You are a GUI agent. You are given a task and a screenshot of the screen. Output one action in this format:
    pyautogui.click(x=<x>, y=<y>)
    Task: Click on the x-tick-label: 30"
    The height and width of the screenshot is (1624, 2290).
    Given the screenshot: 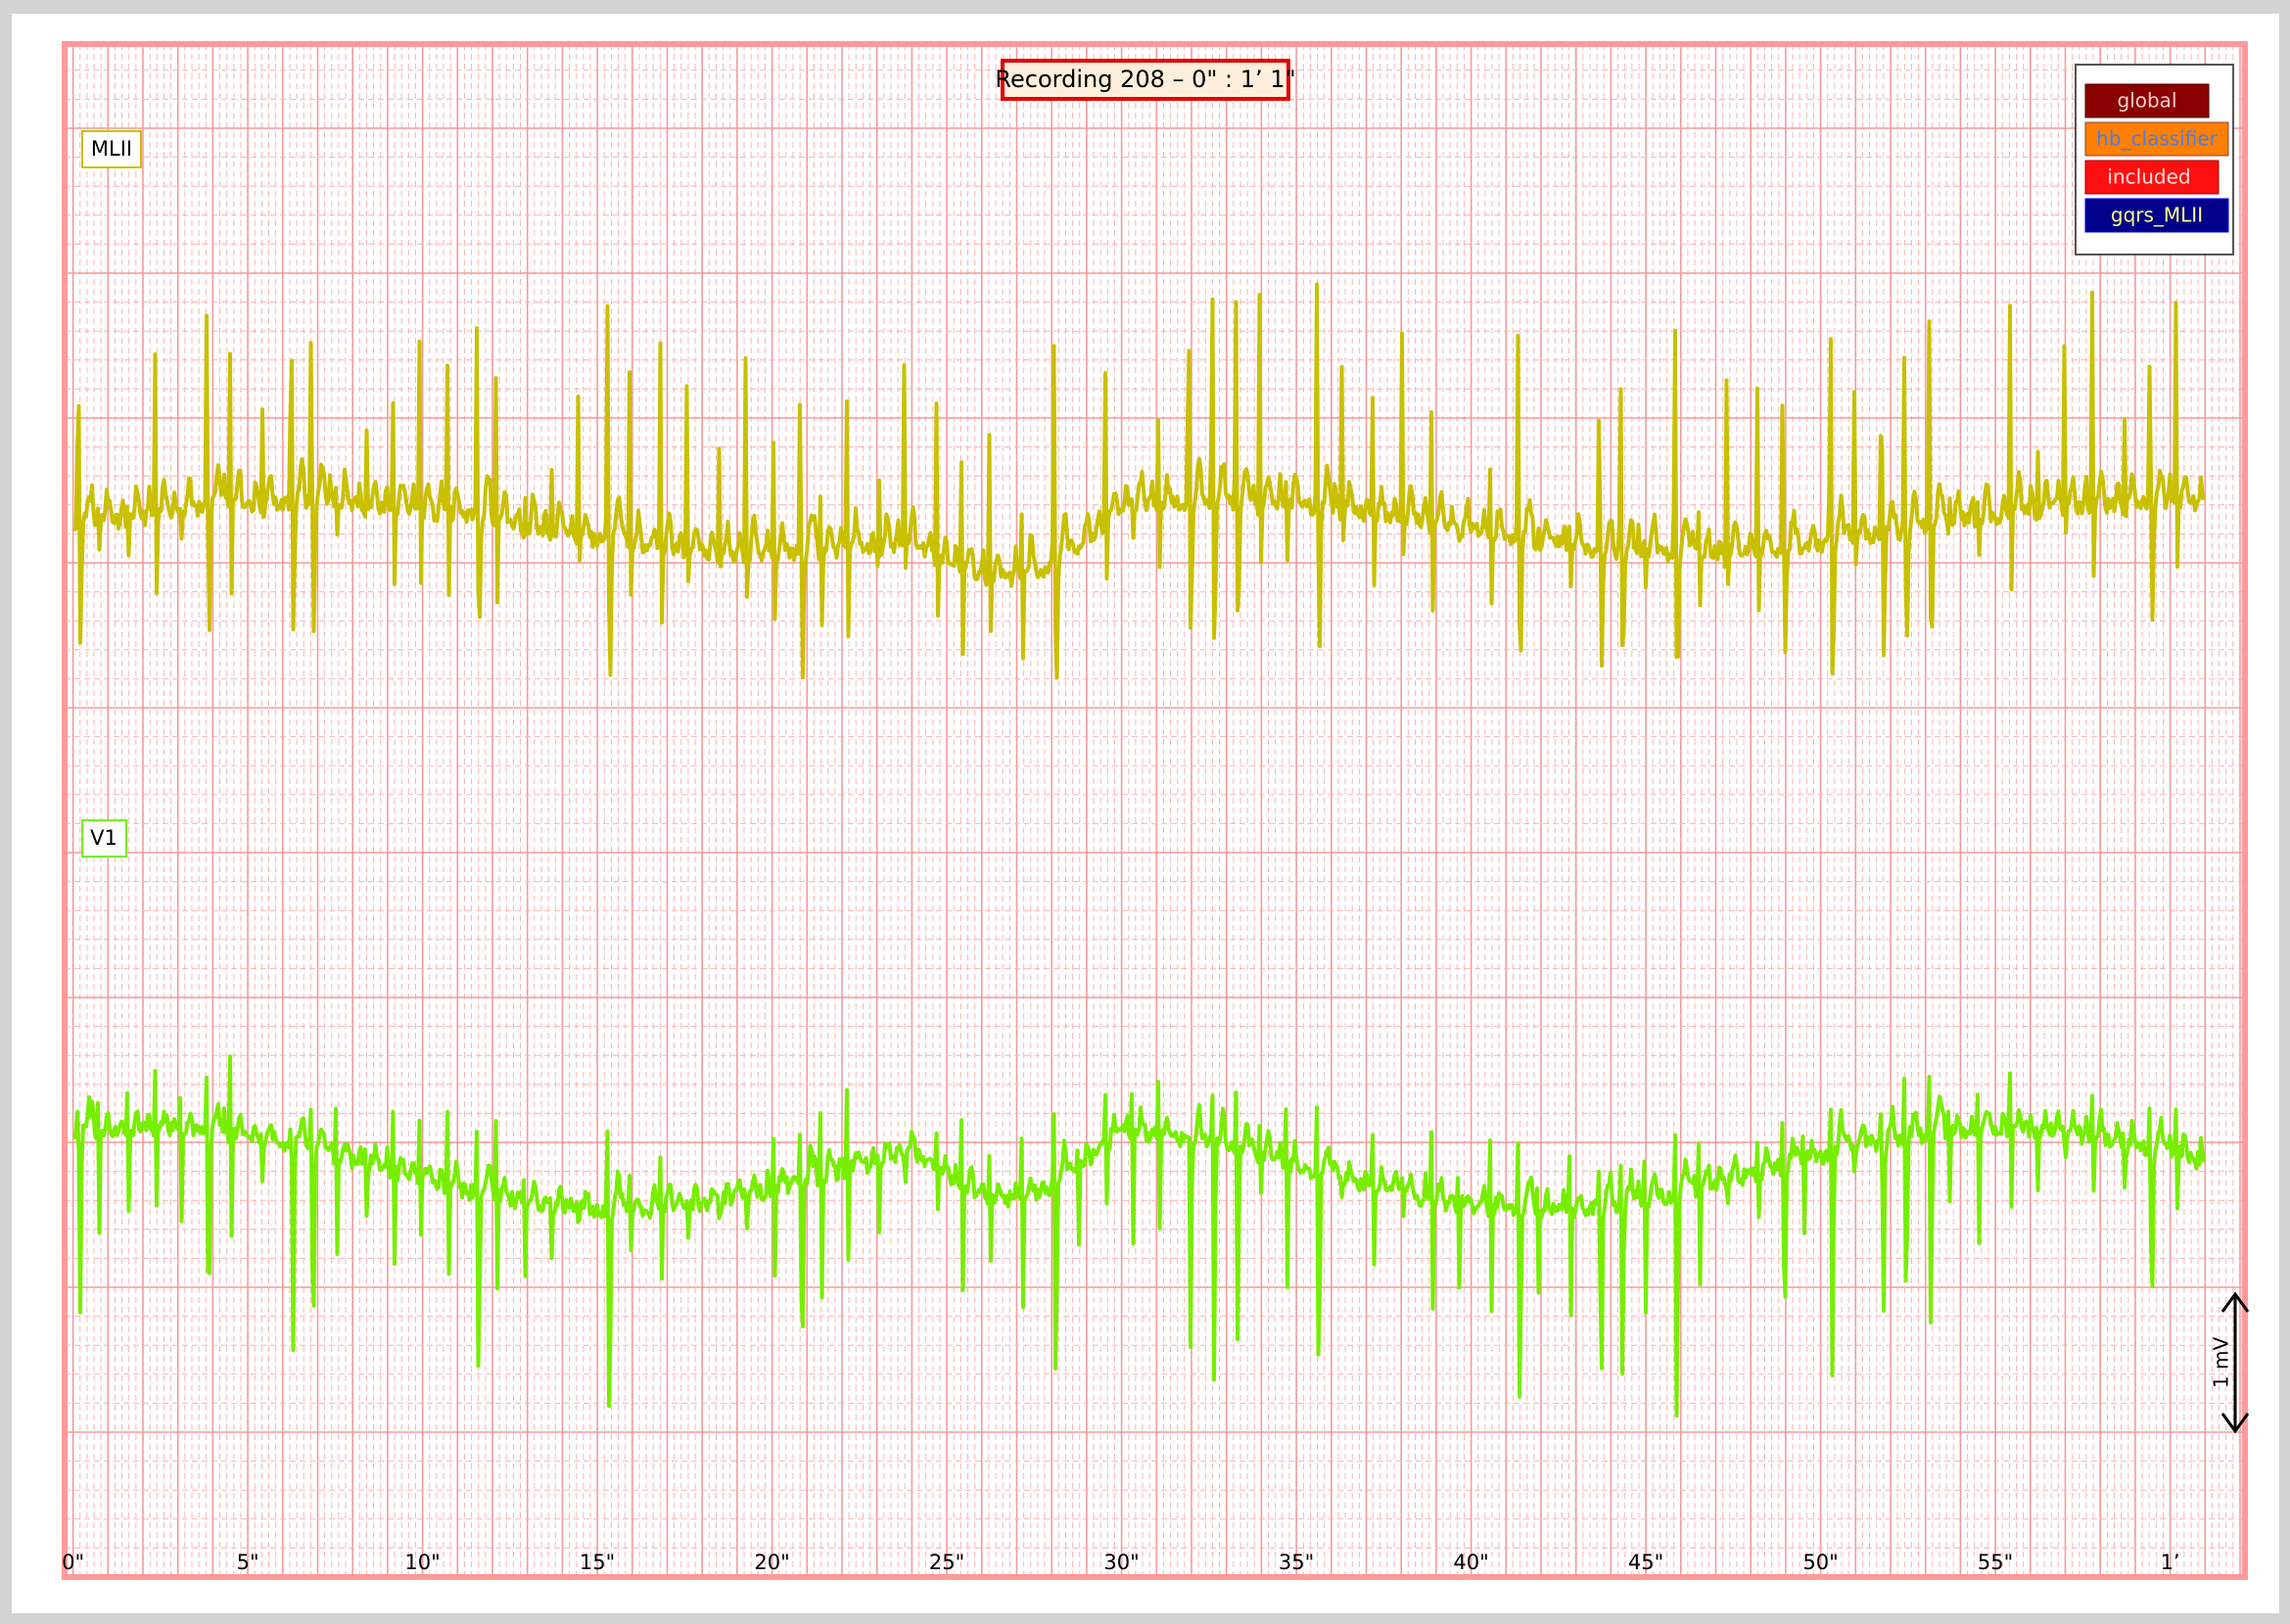 What is the action you would take?
    pyautogui.click(x=1121, y=1562)
    